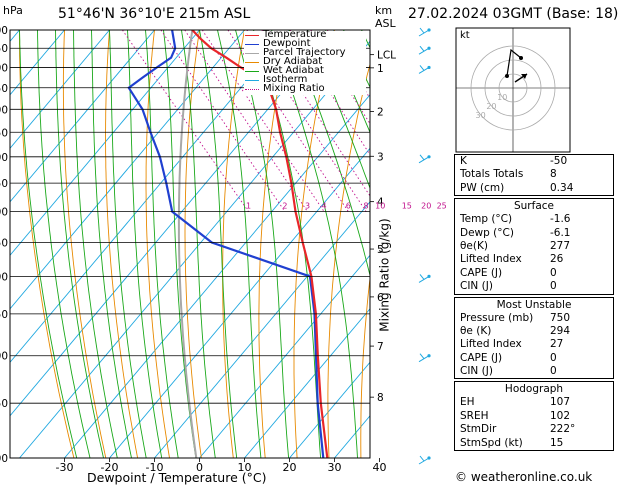 The height and width of the screenshot is (486, 629). What do you see at coordinates (380, 398) in the screenshot?
I see `km-tick-label: 8` at bounding box center [380, 398].